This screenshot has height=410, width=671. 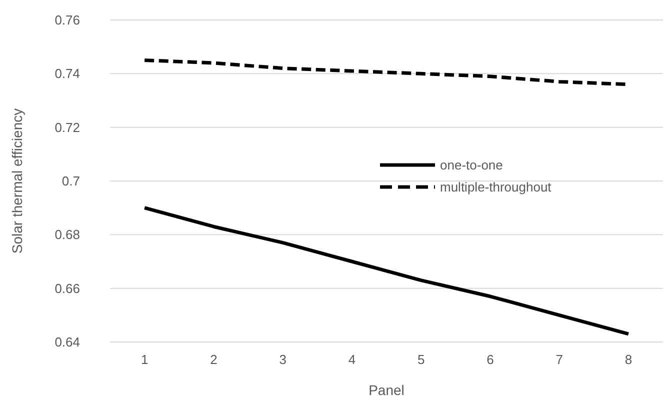 I want to click on x-tick-label: 4, so click(x=352, y=359).